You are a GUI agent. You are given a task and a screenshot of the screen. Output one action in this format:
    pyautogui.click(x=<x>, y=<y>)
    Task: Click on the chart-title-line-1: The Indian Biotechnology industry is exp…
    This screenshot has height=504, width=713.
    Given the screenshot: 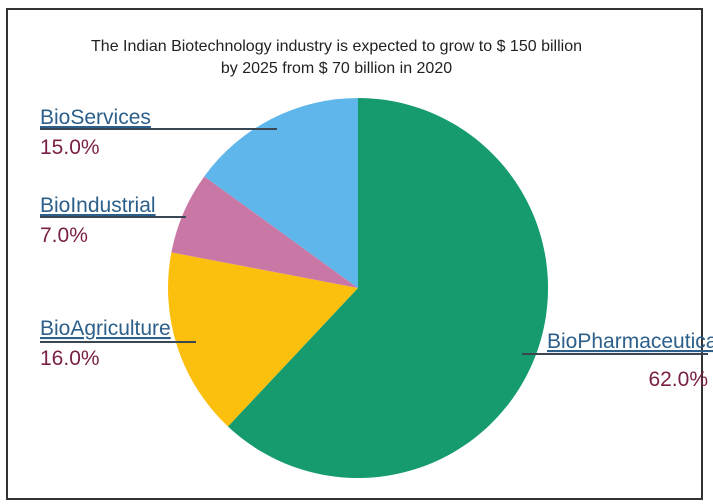 What is the action you would take?
    pyautogui.click(x=336, y=46)
    